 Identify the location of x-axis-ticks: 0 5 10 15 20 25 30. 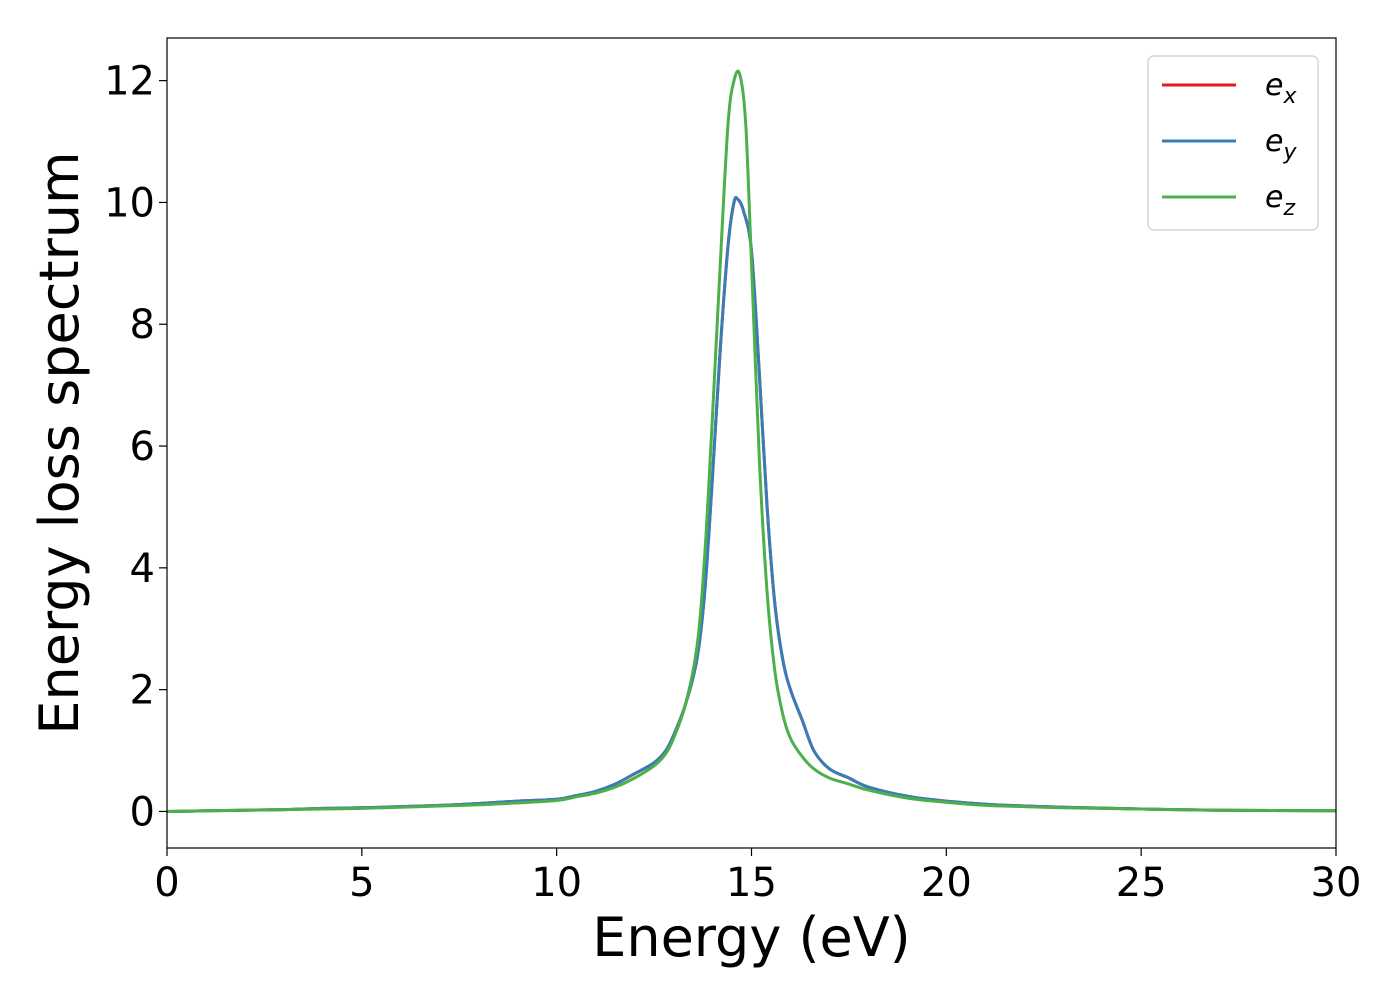
(757, 877).